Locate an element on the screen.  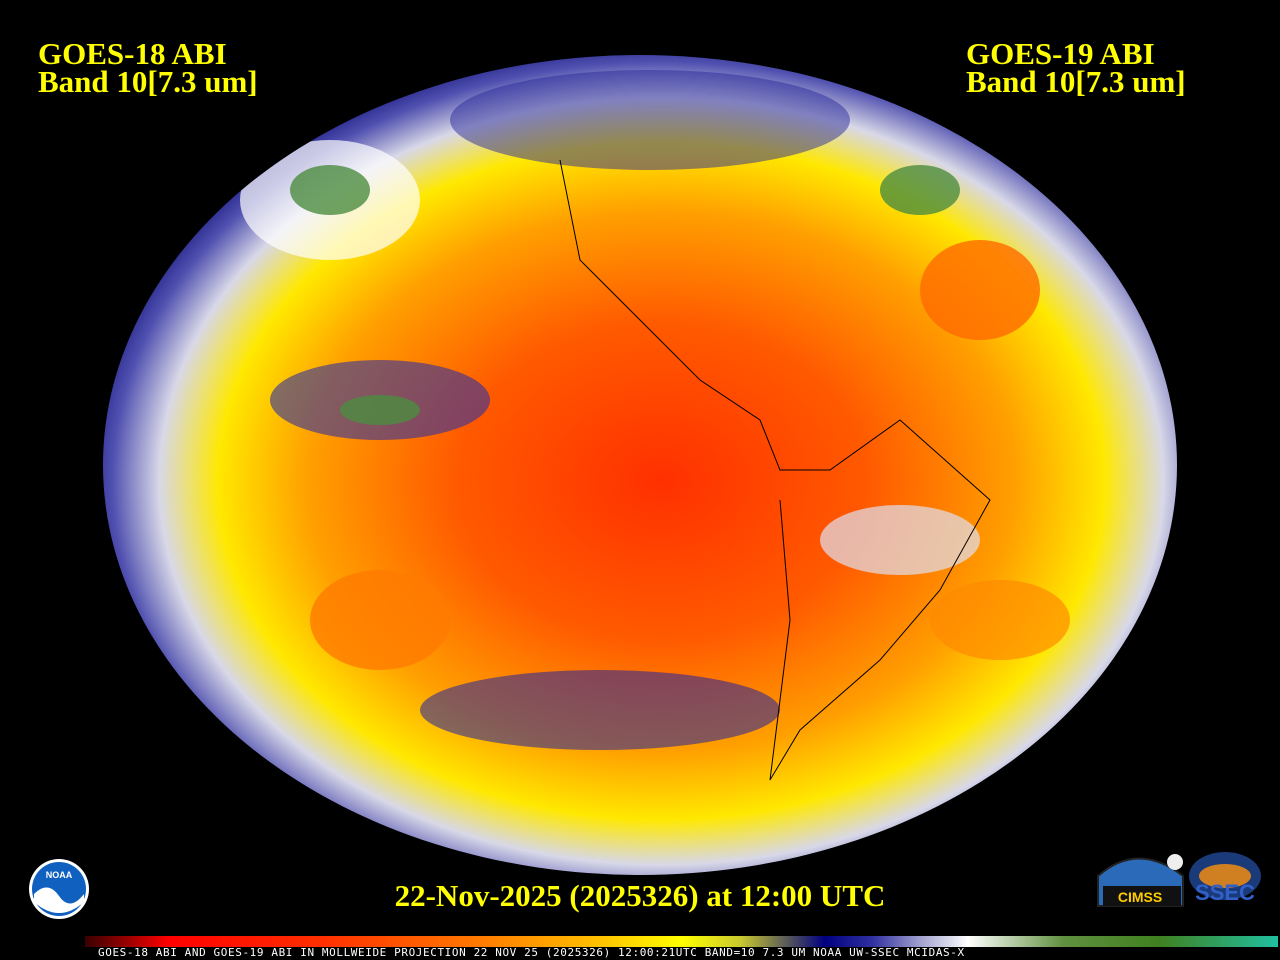
satellite-name: GOES-19 ABI is located at coordinates (1060, 53).